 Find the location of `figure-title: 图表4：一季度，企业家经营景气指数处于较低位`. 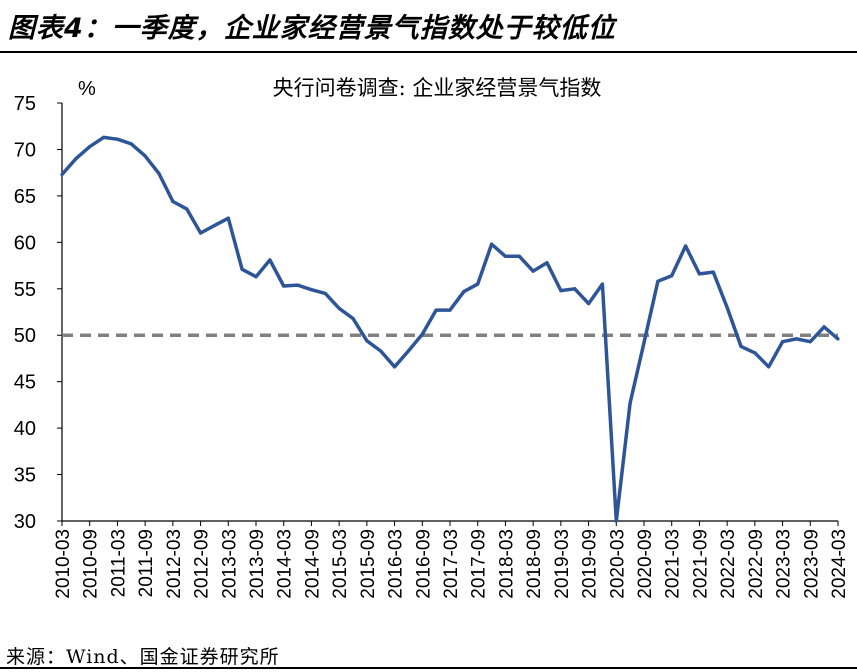

figure-title: 图表4：一季度，企业家经营景气指数处于较低位 is located at coordinates (312, 28).